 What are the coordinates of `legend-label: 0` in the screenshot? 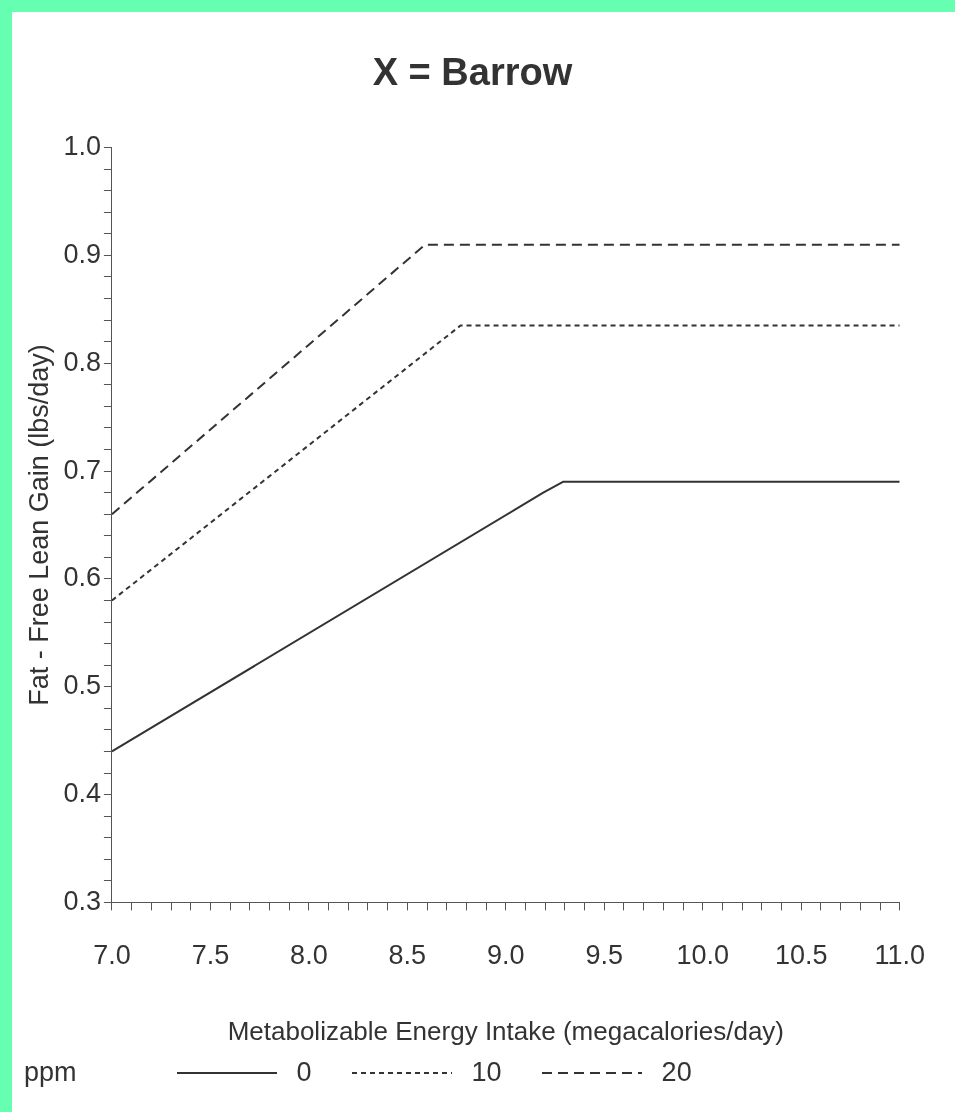 It's located at (304, 1072).